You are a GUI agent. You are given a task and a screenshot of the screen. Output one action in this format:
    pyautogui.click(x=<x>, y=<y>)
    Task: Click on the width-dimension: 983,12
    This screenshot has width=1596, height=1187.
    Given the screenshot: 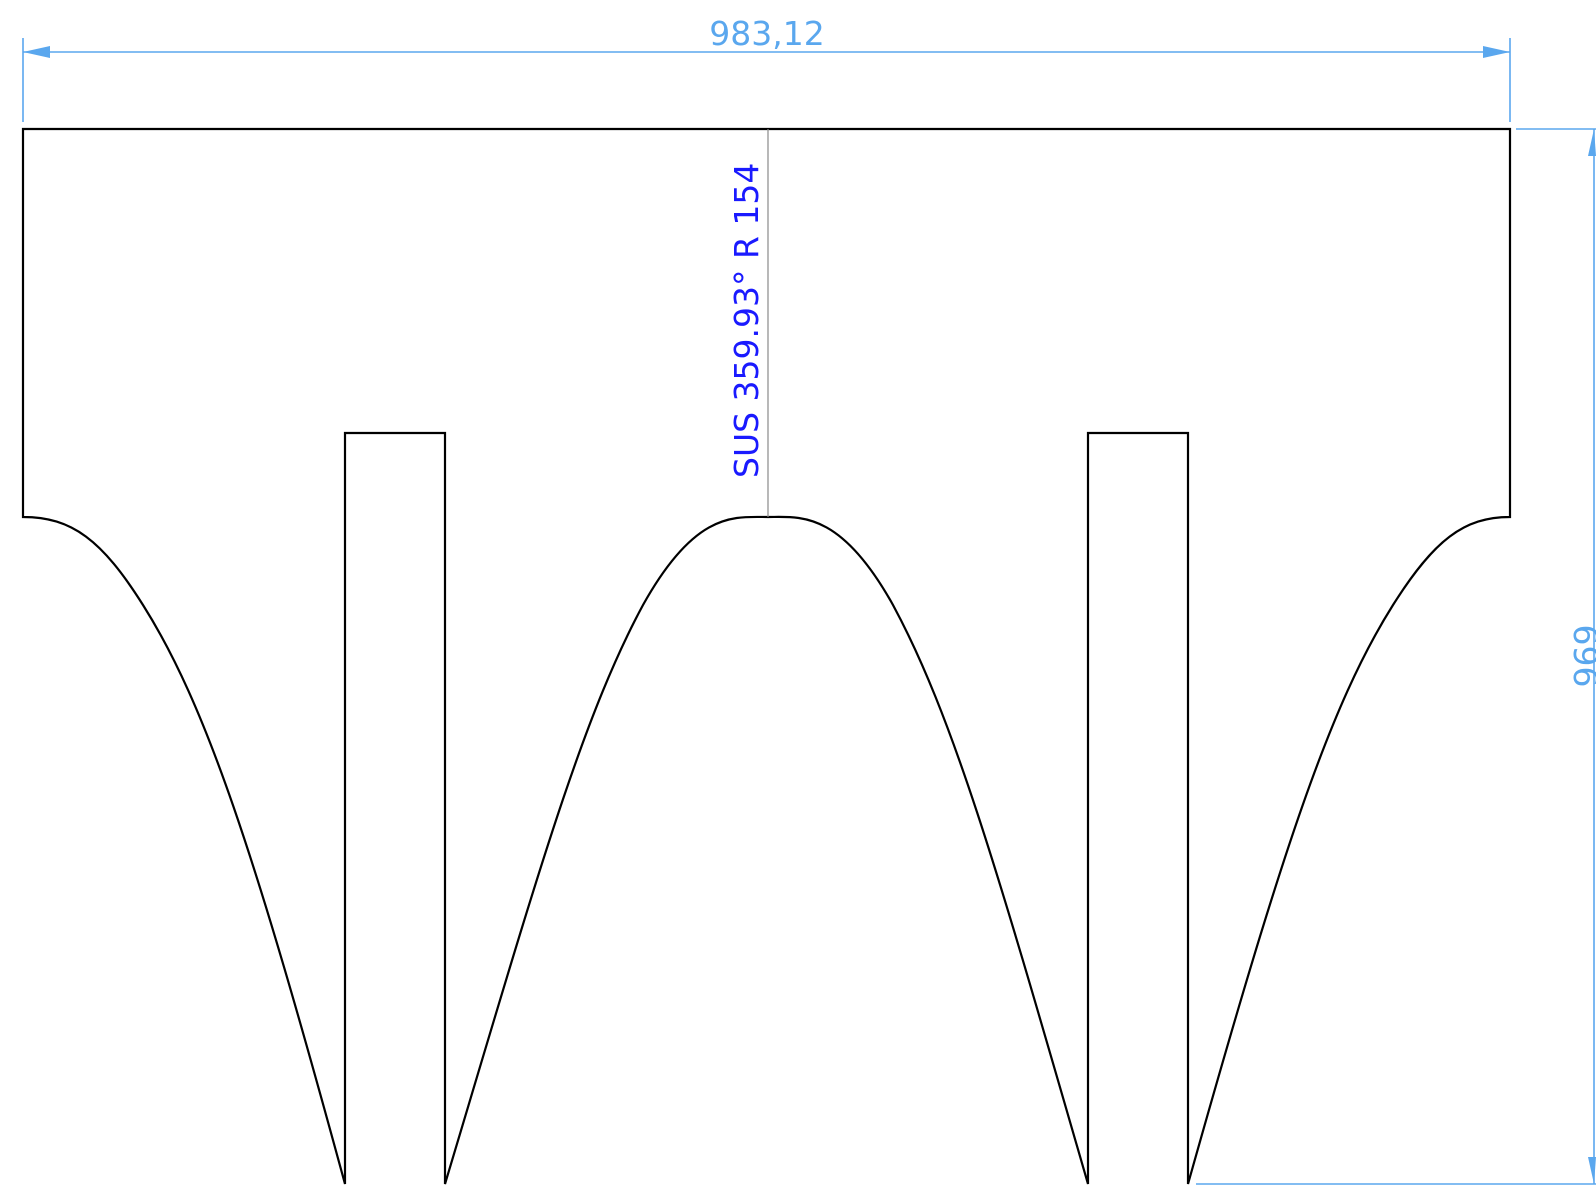 What is the action you would take?
    pyautogui.click(x=766, y=68)
    